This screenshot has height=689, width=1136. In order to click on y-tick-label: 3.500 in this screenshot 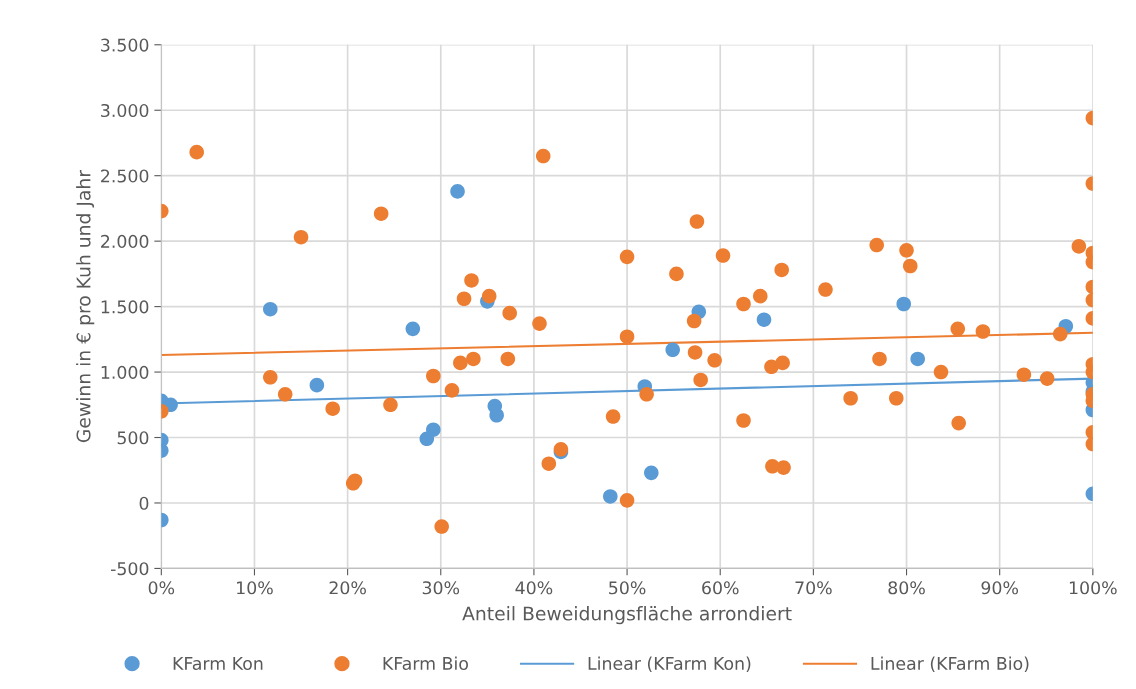, I will do `click(125, 45)`.